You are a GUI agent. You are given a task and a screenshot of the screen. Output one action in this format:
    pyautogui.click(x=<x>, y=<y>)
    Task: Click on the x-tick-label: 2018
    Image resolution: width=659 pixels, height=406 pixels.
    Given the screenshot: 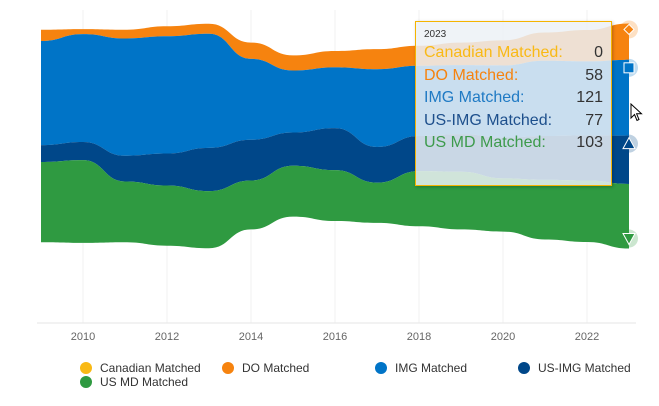 What is the action you would take?
    pyautogui.click(x=419, y=337)
    